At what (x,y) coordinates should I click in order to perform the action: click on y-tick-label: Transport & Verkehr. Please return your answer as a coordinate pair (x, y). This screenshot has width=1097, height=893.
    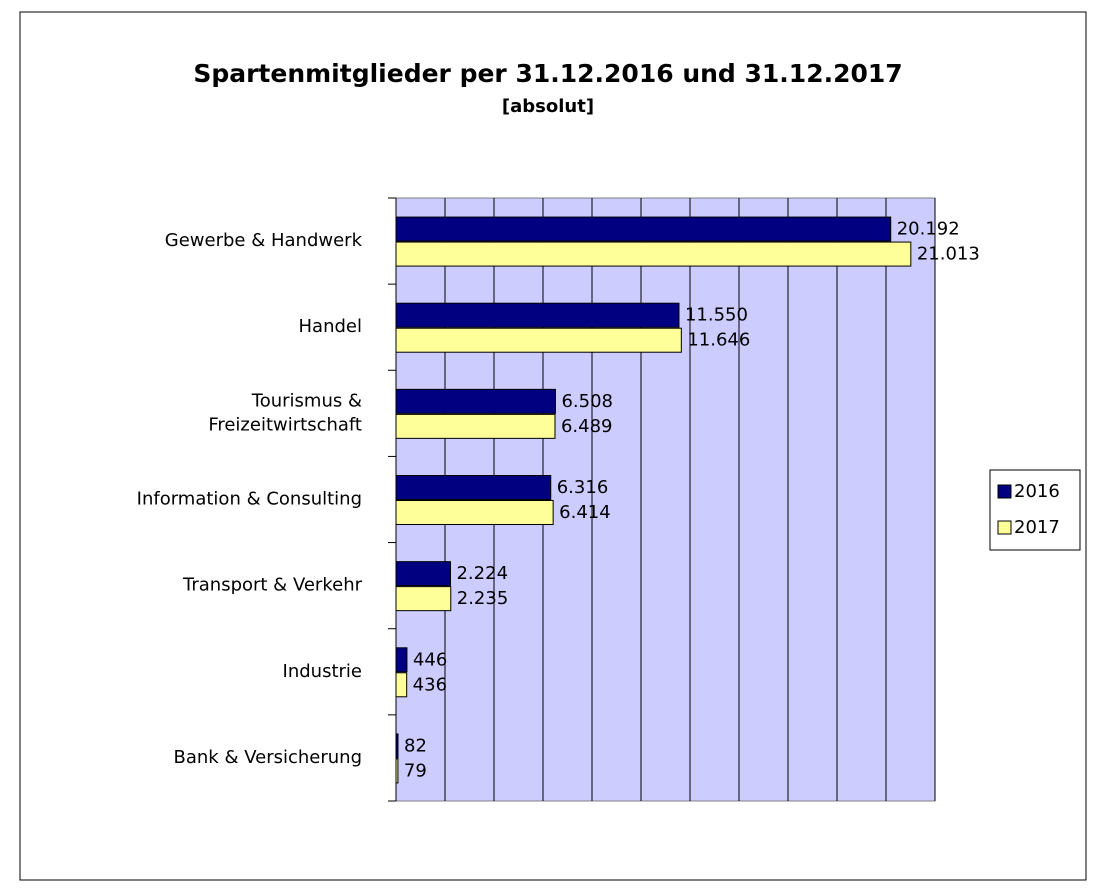
    Looking at the image, I should click on (272, 585).